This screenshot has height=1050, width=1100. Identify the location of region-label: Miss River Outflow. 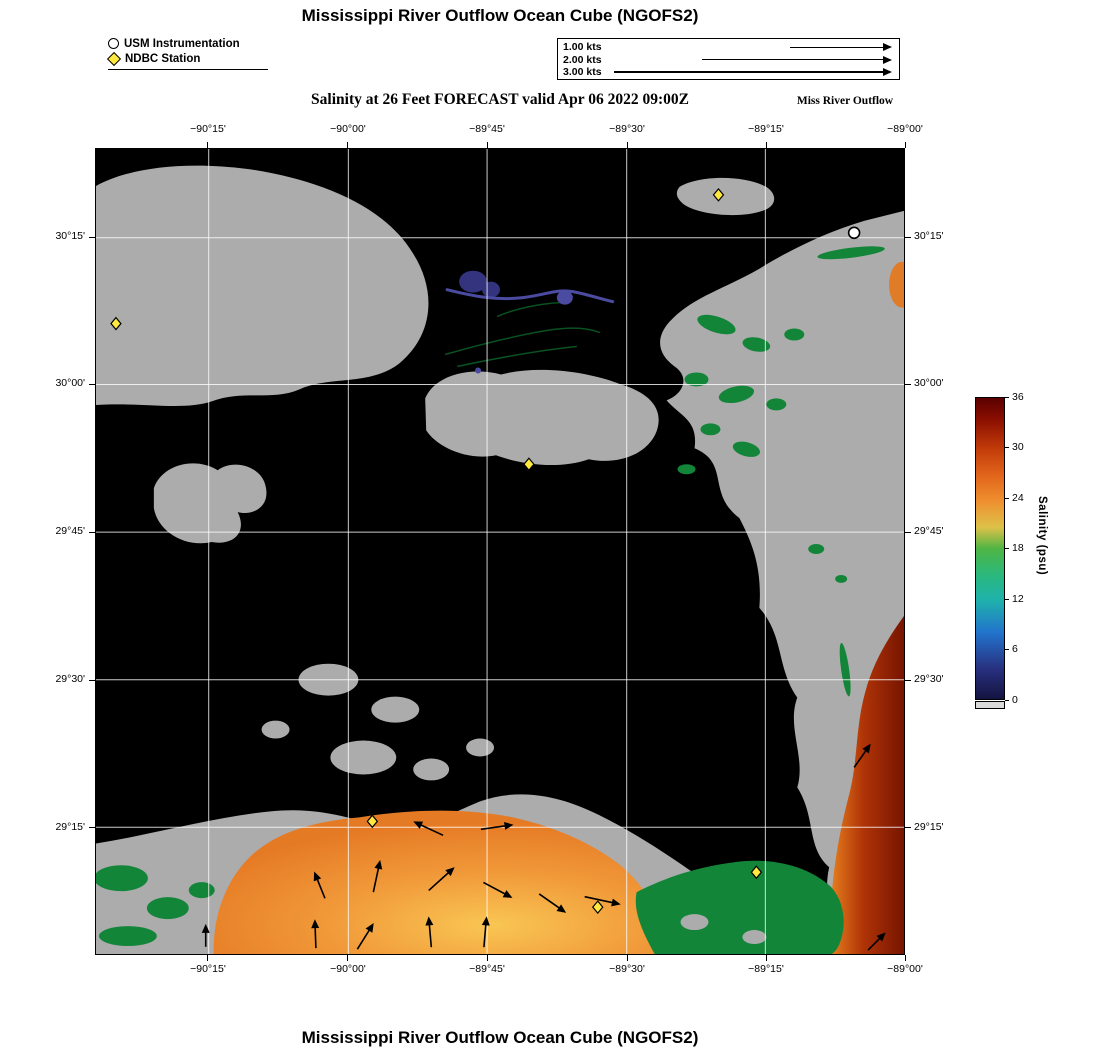
(845, 101).